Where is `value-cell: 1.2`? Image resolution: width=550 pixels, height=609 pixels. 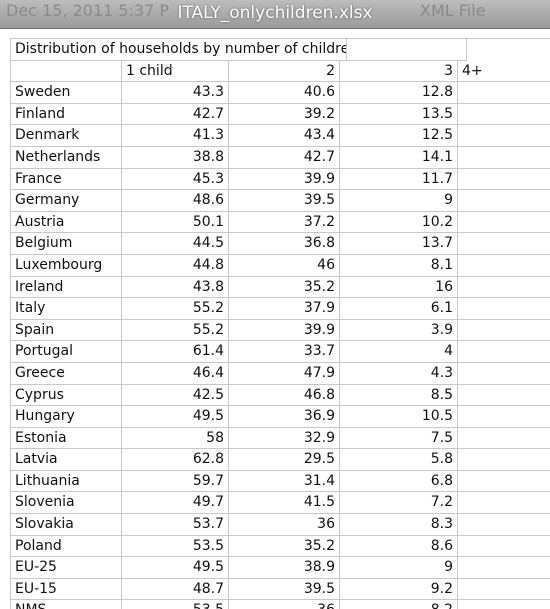
value-cell: 1.2 is located at coordinates (504, 266).